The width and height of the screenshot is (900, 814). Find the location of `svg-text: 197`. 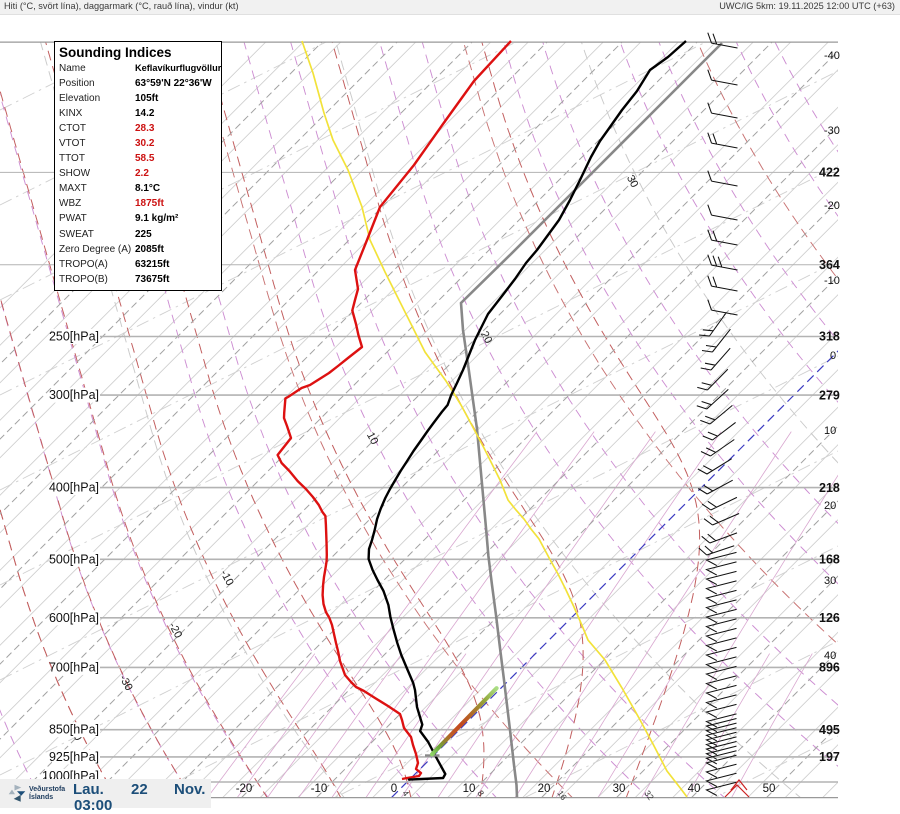

svg-text: 197 is located at coordinates (829, 757).